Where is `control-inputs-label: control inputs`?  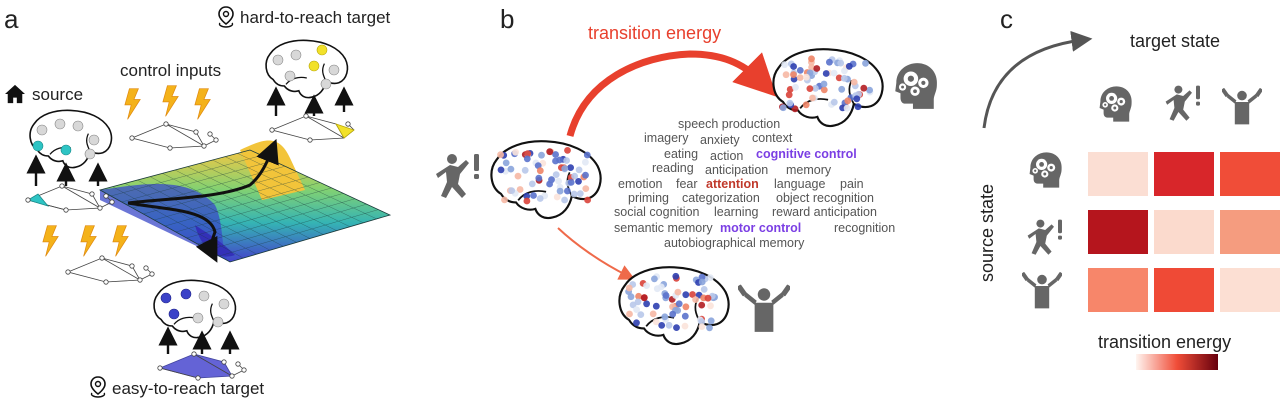 control-inputs-label: control inputs is located at coordinates (171, 70).